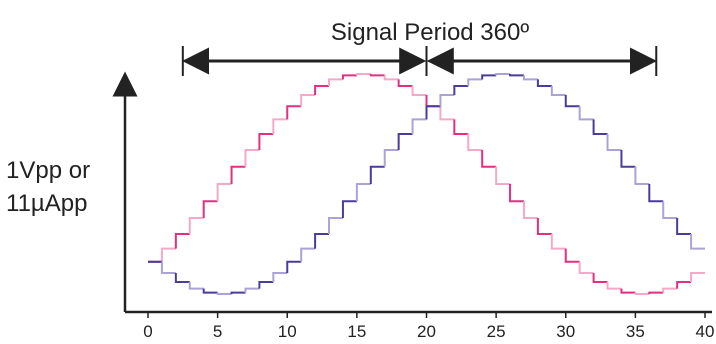 The height and width of the screenshot is (344, 716). Describe the element at coordinates (705, 331) in the screenshot. I see `x-tick-label: 40` at that location.